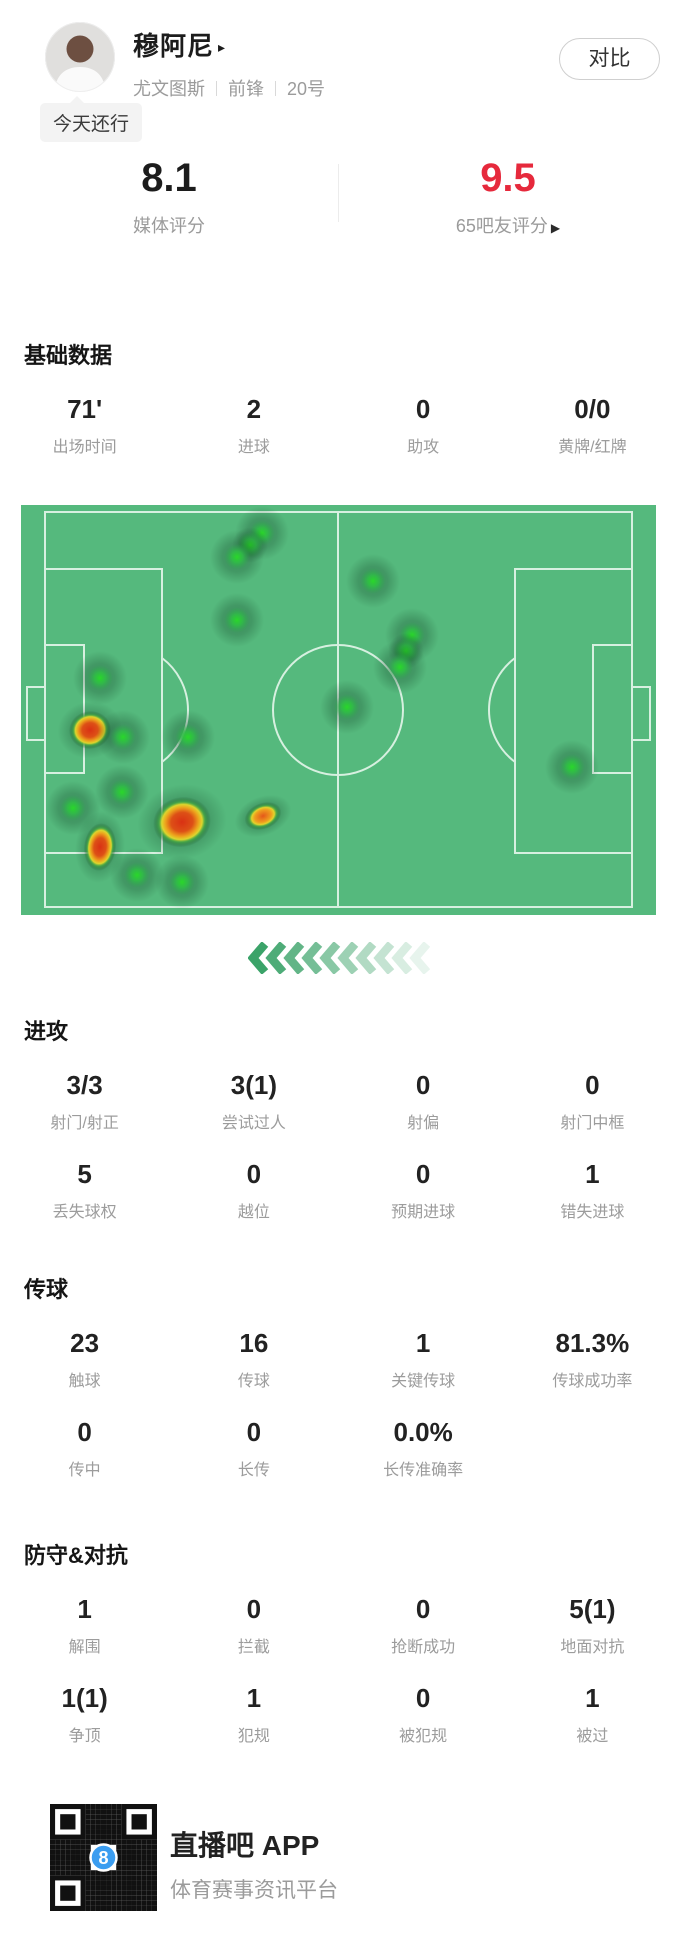 The height and width of the screenshot is (1942, 677). Describe the element at coordinates (76, 1555) in the screenshot. I see `section-title-defense: 防守&对抗` at that location.